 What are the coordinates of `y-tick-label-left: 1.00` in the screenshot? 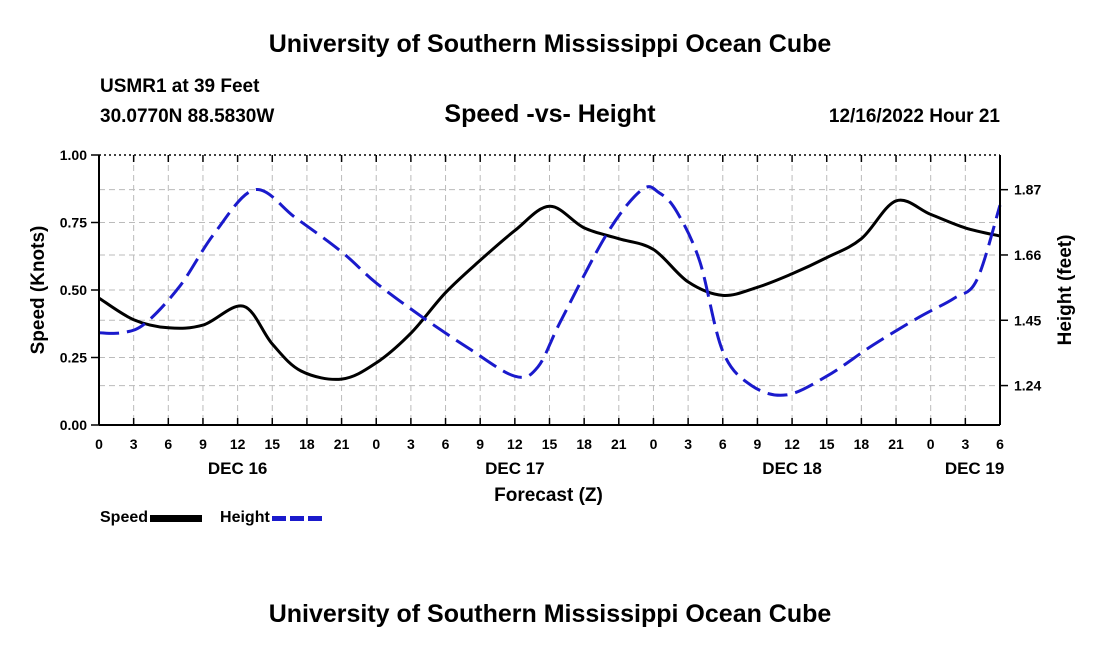 It's located at (73, 155).